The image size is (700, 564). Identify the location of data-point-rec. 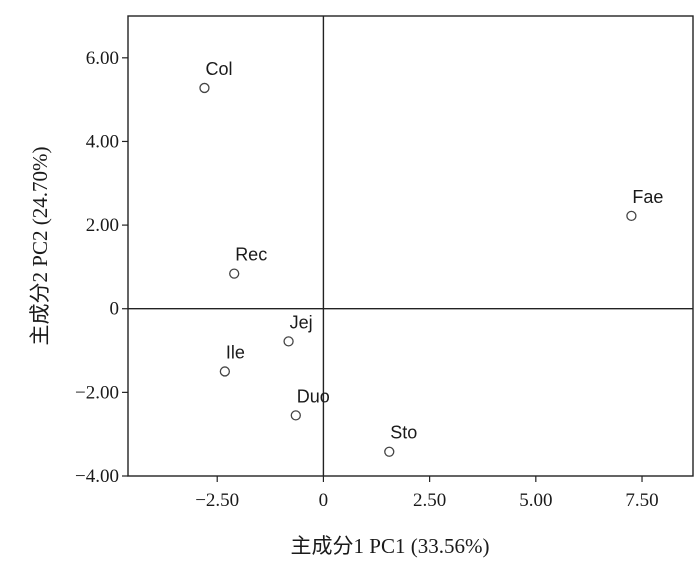
(234, 273).